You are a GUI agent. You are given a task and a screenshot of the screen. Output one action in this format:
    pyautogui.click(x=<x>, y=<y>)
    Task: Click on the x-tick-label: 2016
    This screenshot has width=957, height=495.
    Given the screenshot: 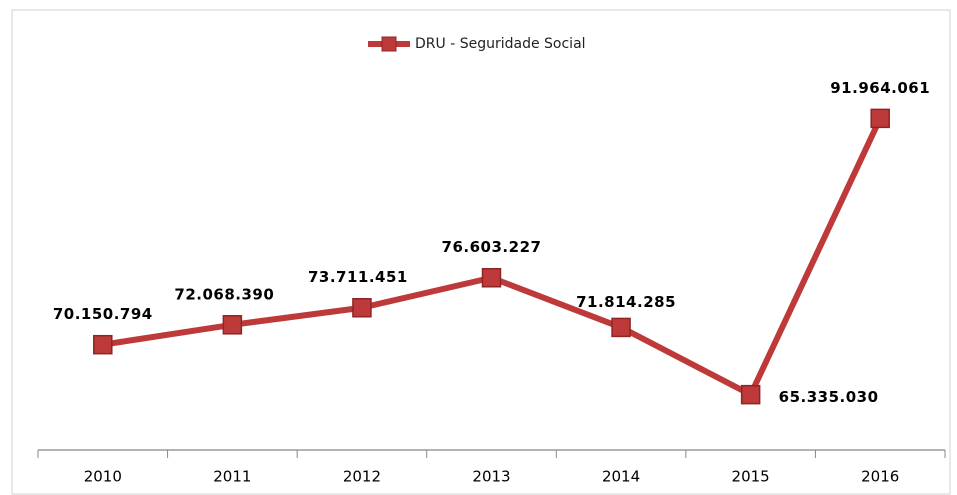 What is the action you would take?
    pyautogui.click(x=880, y=477)
    